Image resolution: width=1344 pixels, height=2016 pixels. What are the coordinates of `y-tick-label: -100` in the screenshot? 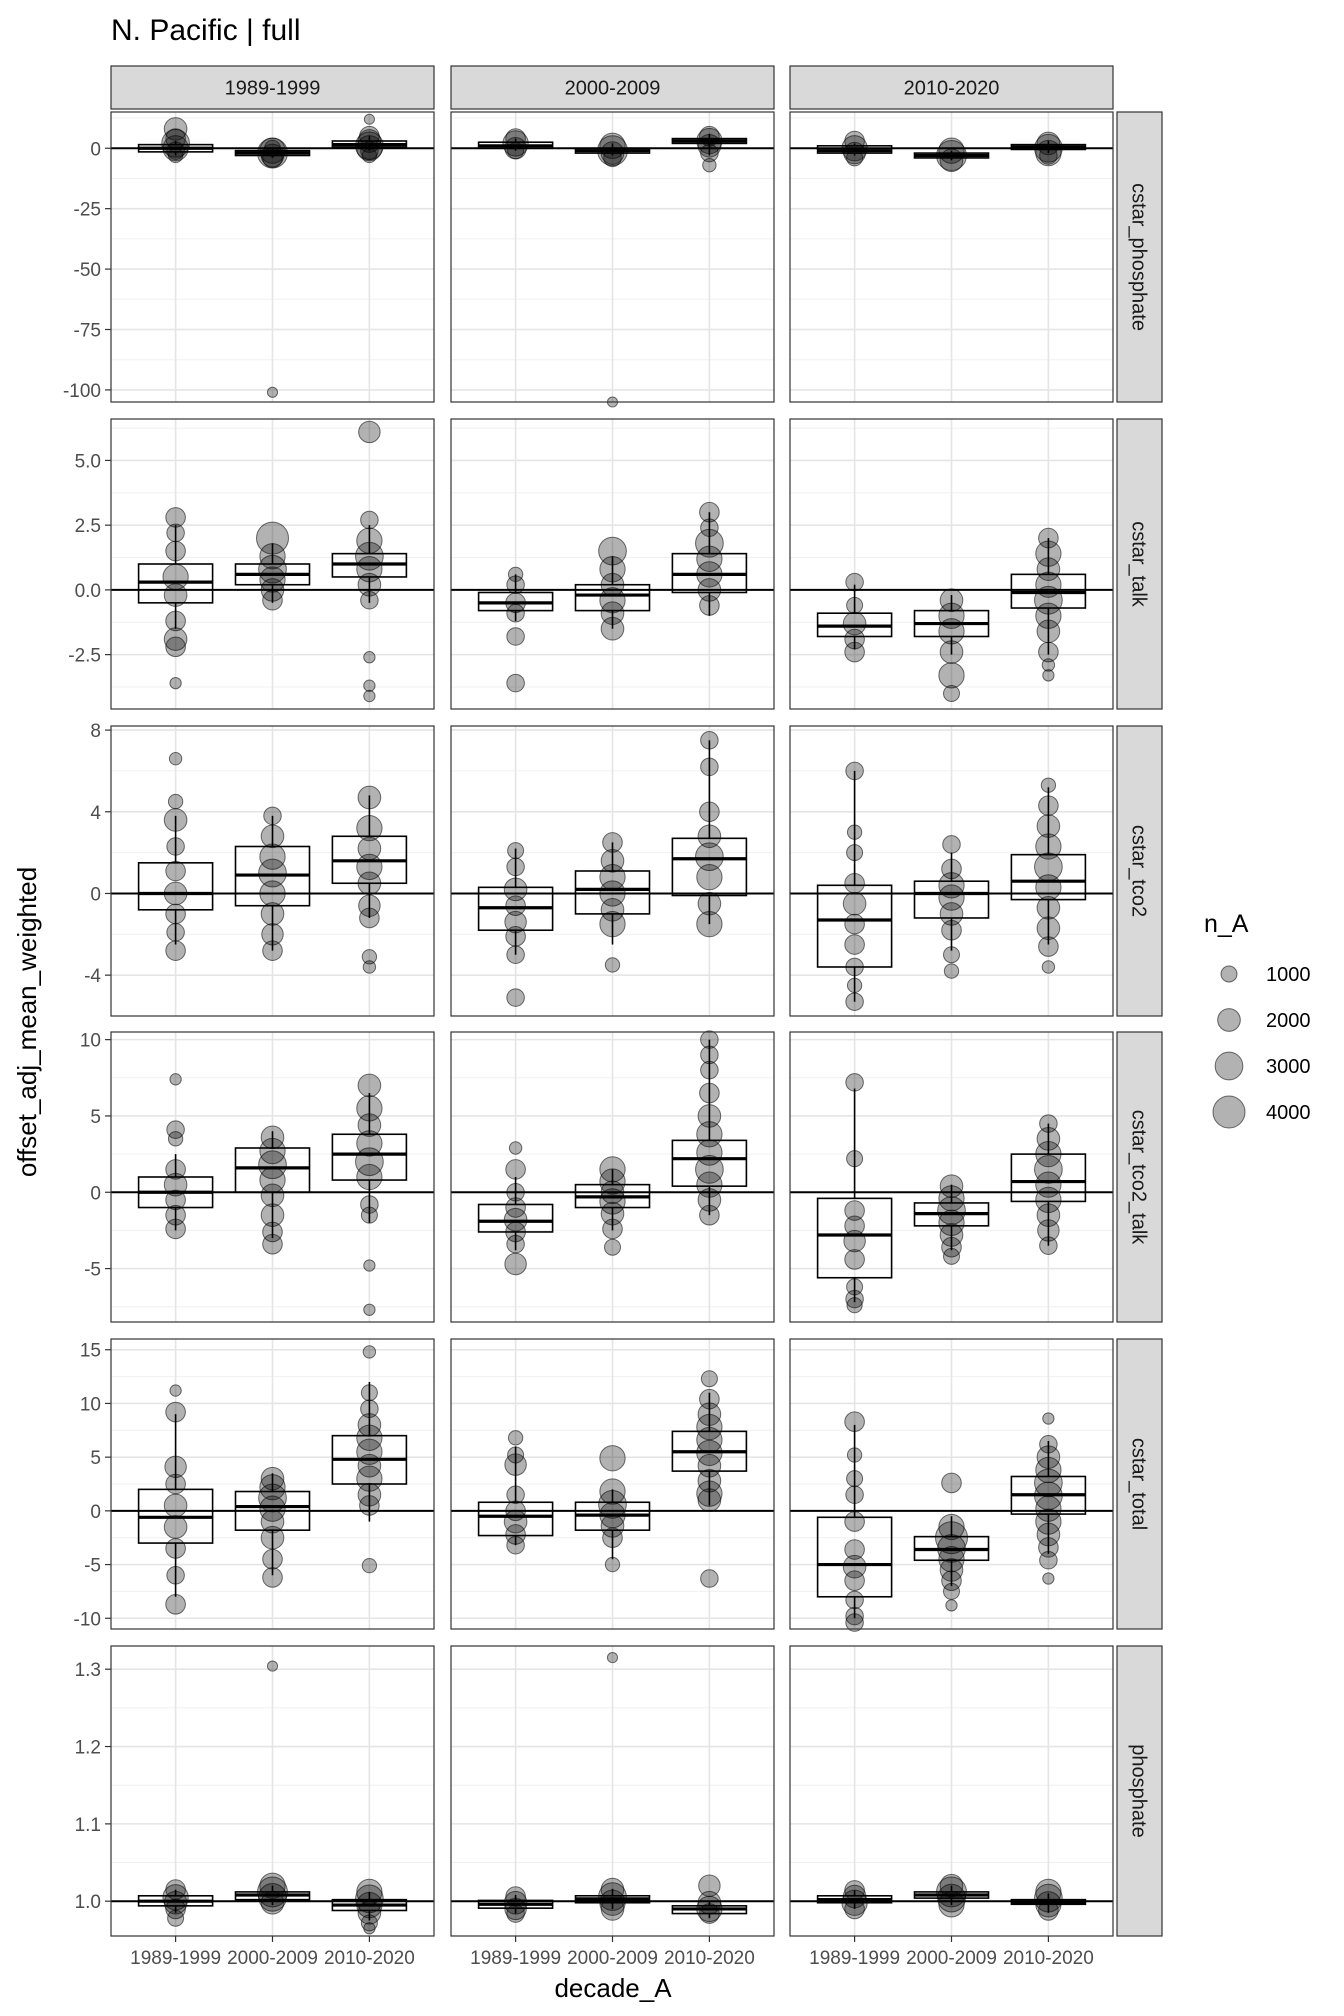 It's located at (82, 391).